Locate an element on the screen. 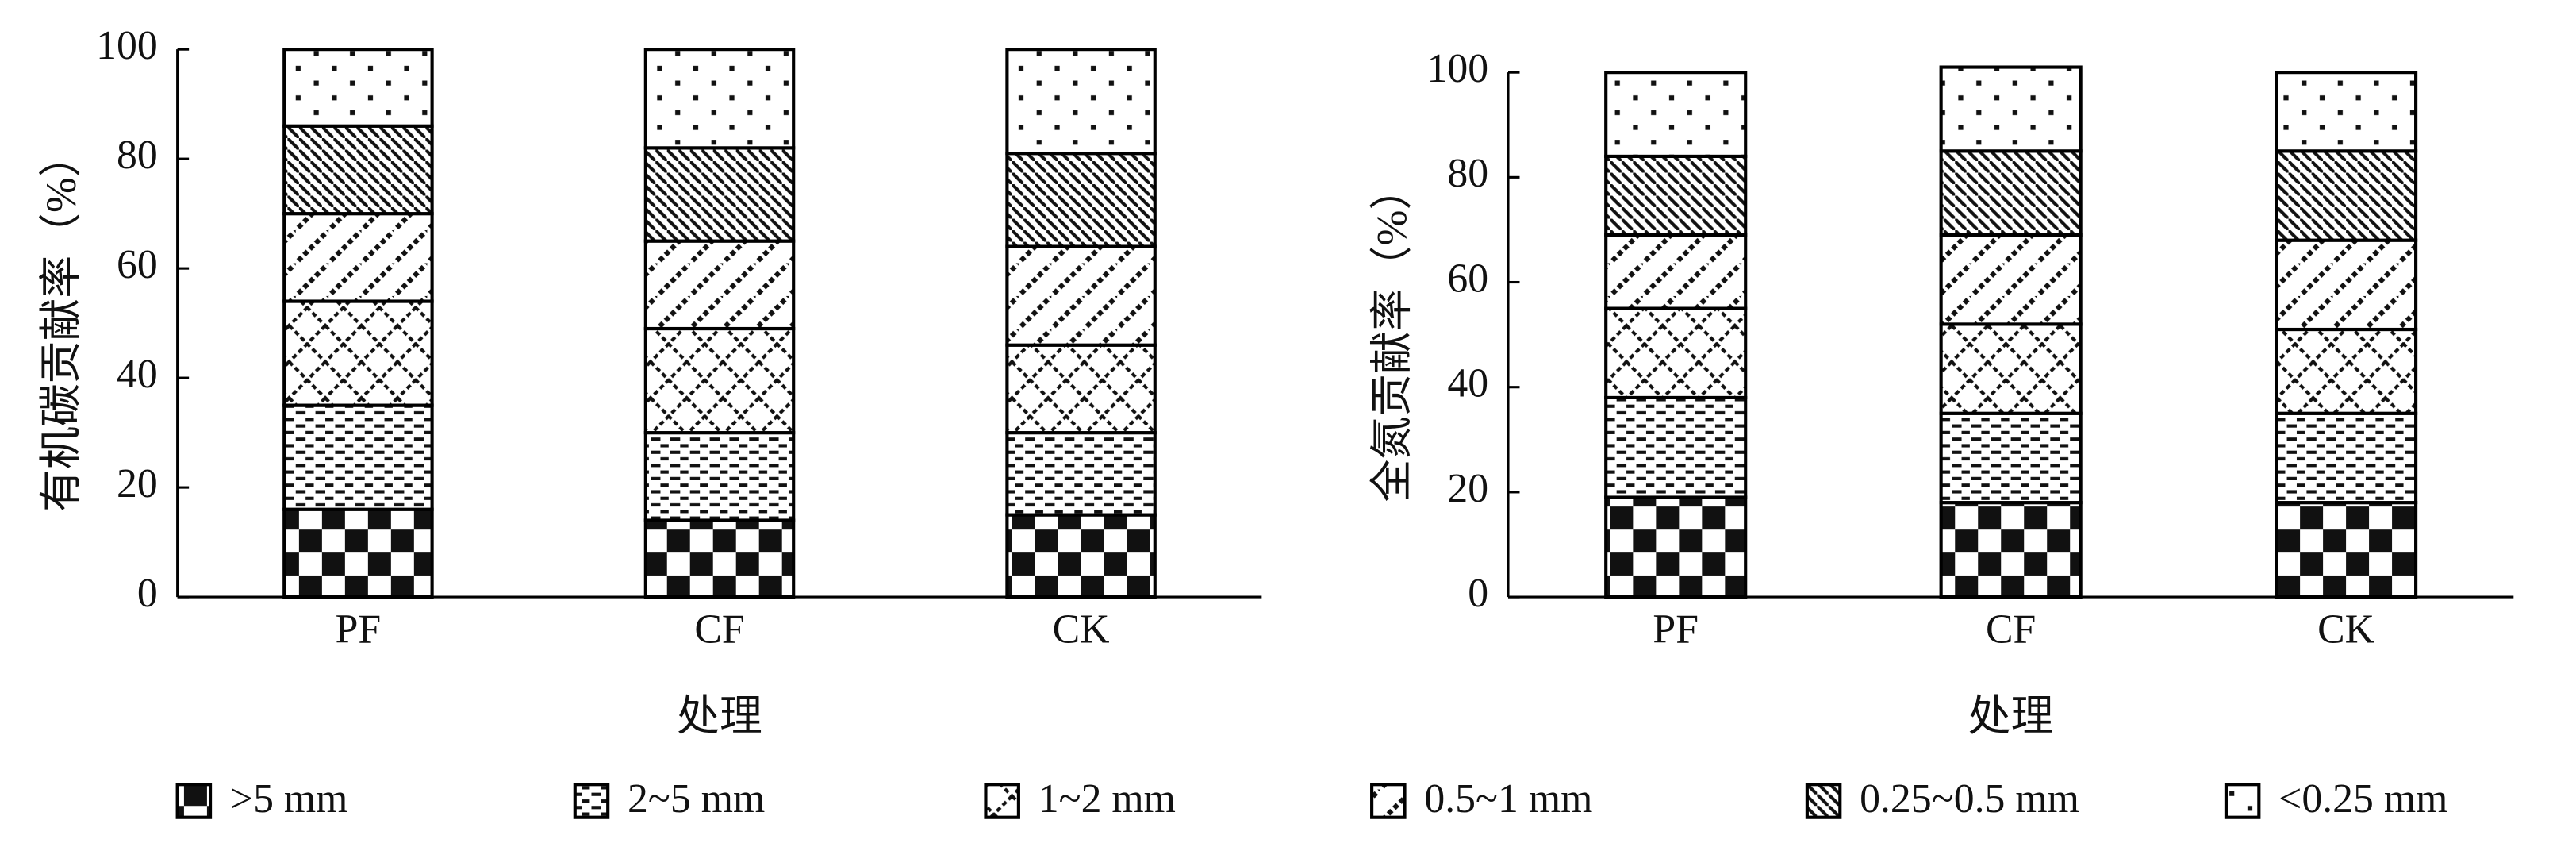 Image resolution: width=2576 pixels, height=847 pixels. legend-label: <0.25 mm is located at coordinates (2362, 799).